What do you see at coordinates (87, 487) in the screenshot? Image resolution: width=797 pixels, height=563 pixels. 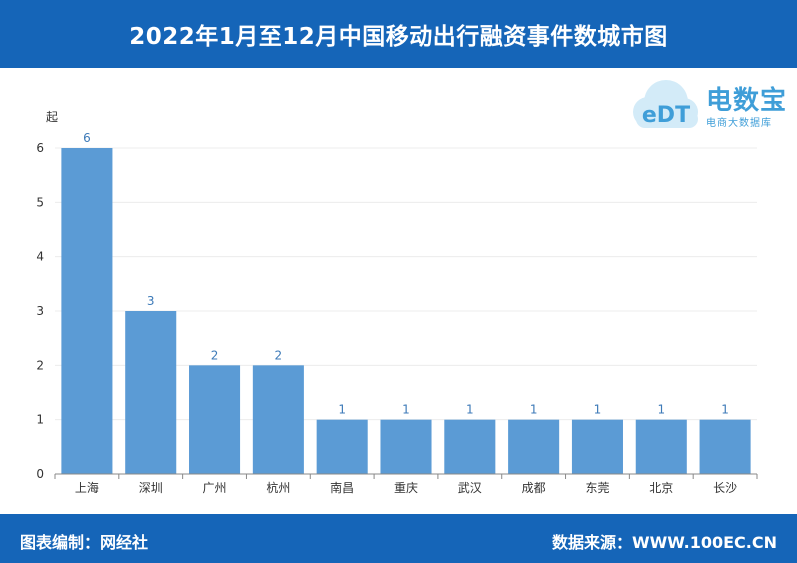 I see `x-tick-label: 上海` at bounding box center [87, 487].